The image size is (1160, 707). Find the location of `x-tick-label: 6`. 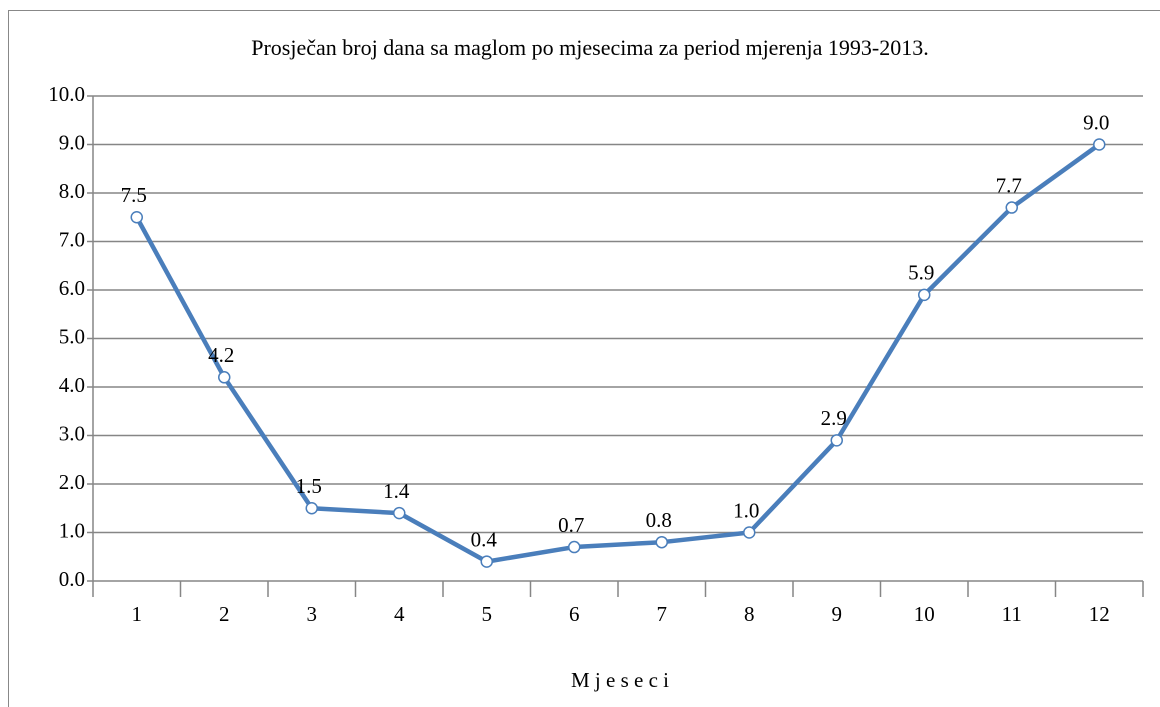

x-tick-label: 6 is located at coordinates (574, 614).